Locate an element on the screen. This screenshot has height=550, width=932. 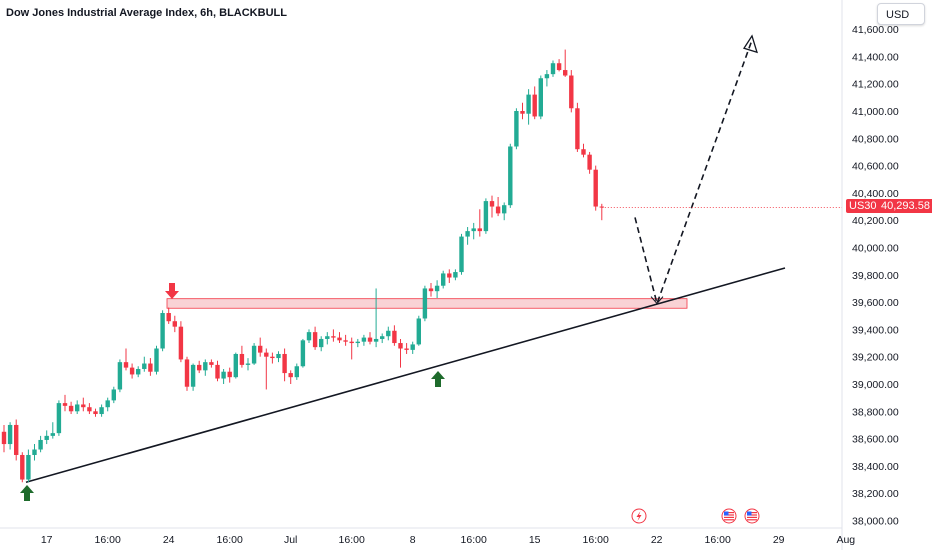
time-tick-label: 24 is located at coordinates (169, 540).